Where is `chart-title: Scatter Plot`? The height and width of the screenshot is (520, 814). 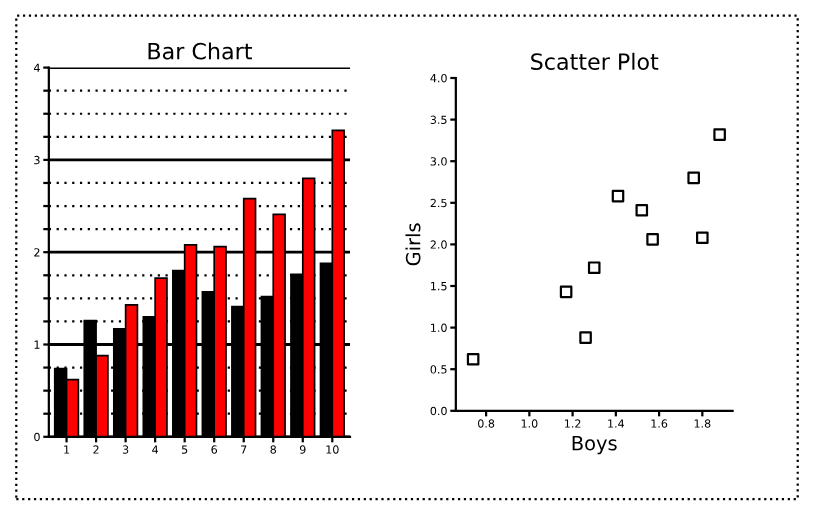 chart-title: Scatter Plot is located at coordinates (595, 61).